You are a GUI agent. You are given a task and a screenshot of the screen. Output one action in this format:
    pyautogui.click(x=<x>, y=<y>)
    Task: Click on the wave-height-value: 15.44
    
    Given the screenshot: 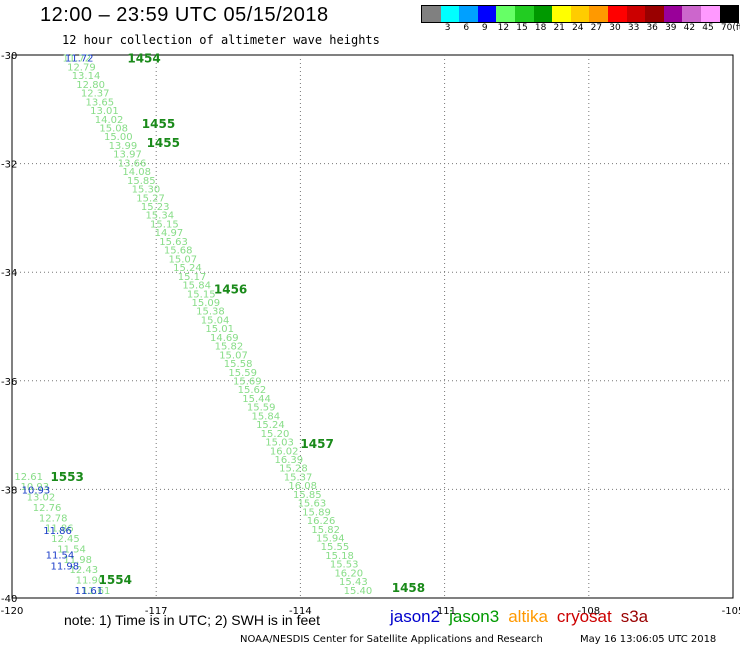 What is the action you would take?
    pyautogui.click(x=256, y=399)
    